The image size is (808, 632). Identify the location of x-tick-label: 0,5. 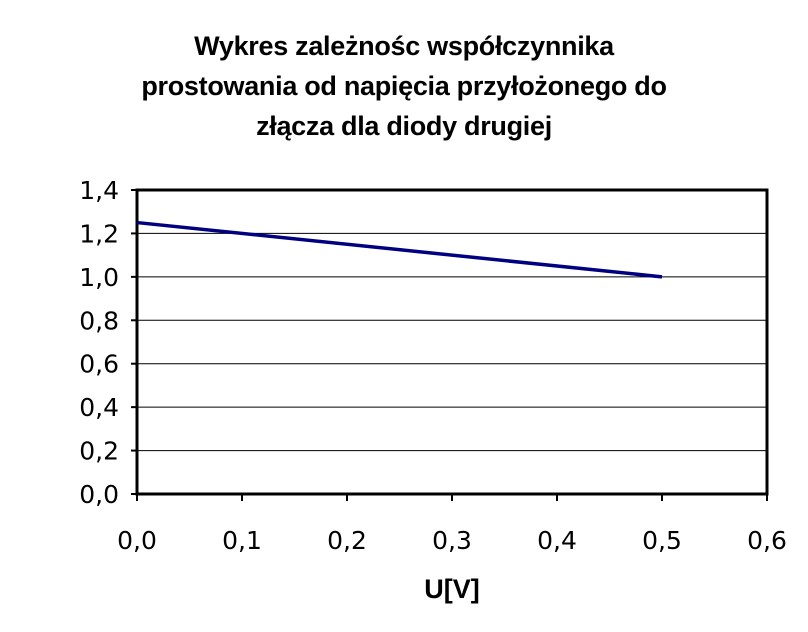
(662, 540).